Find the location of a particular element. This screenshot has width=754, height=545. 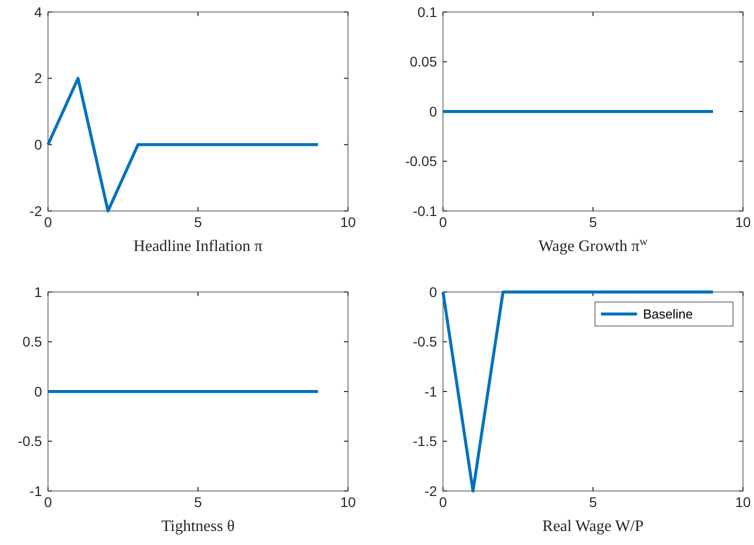

x-axis-title: Tightness θ is located at coordinates (198, 526).